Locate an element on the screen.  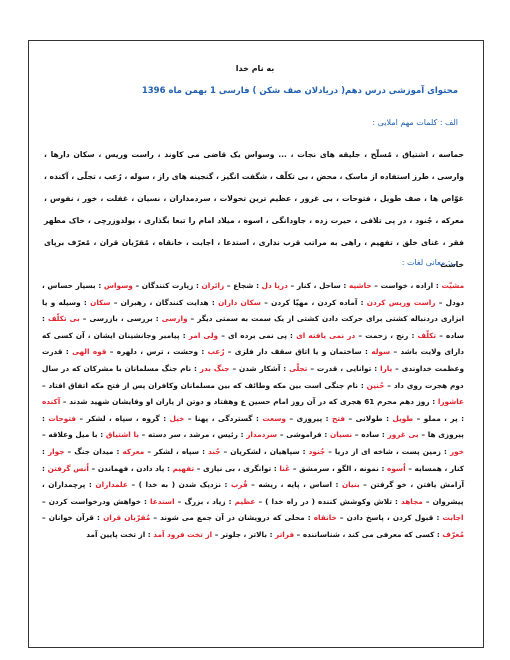
vocab-entry: راست وریس کردنآماده کردن ، مهیّا کردن is located at coordinates (348, 302).